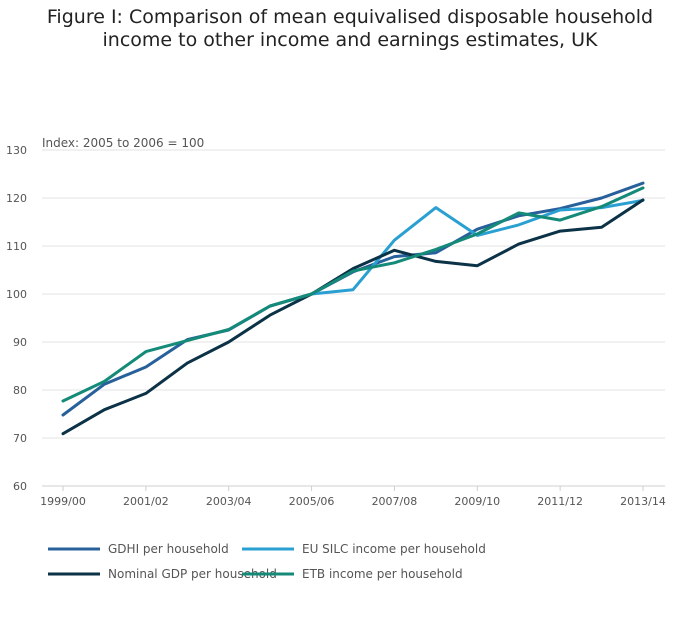  Describe the element at coordinates (168, 549) in the screenshot. I see `legend-label: GDHI per household` at that location.